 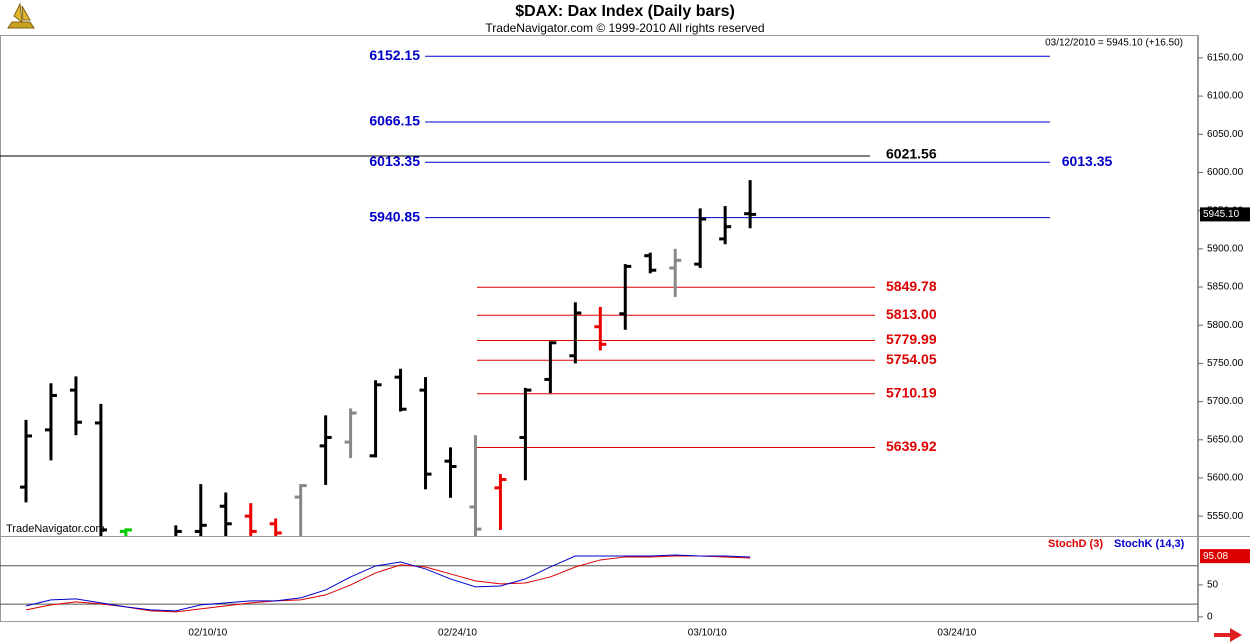 I want to click on x-tick-label: 03/10/10, so click(x=707, y=633).